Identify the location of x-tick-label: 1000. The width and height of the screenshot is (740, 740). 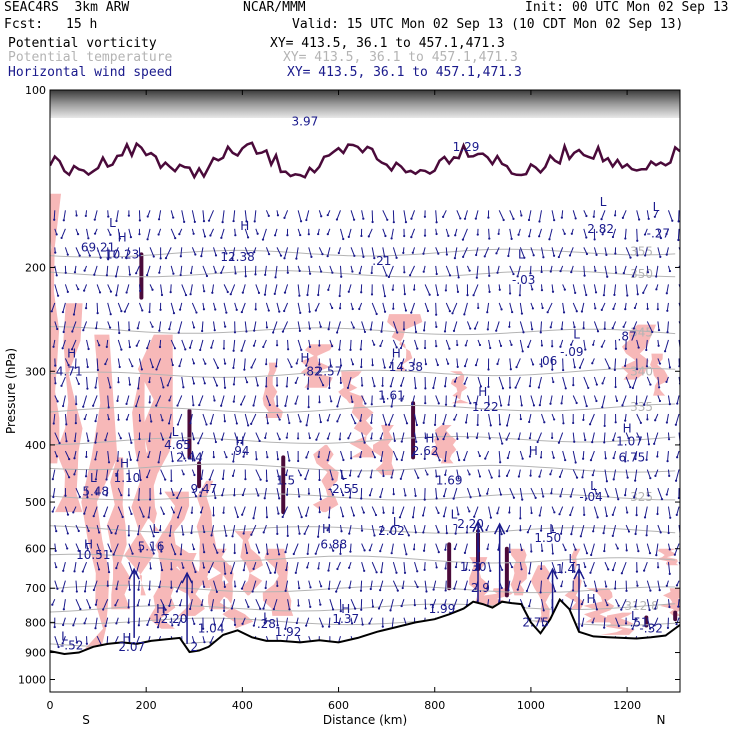
(531, 705).